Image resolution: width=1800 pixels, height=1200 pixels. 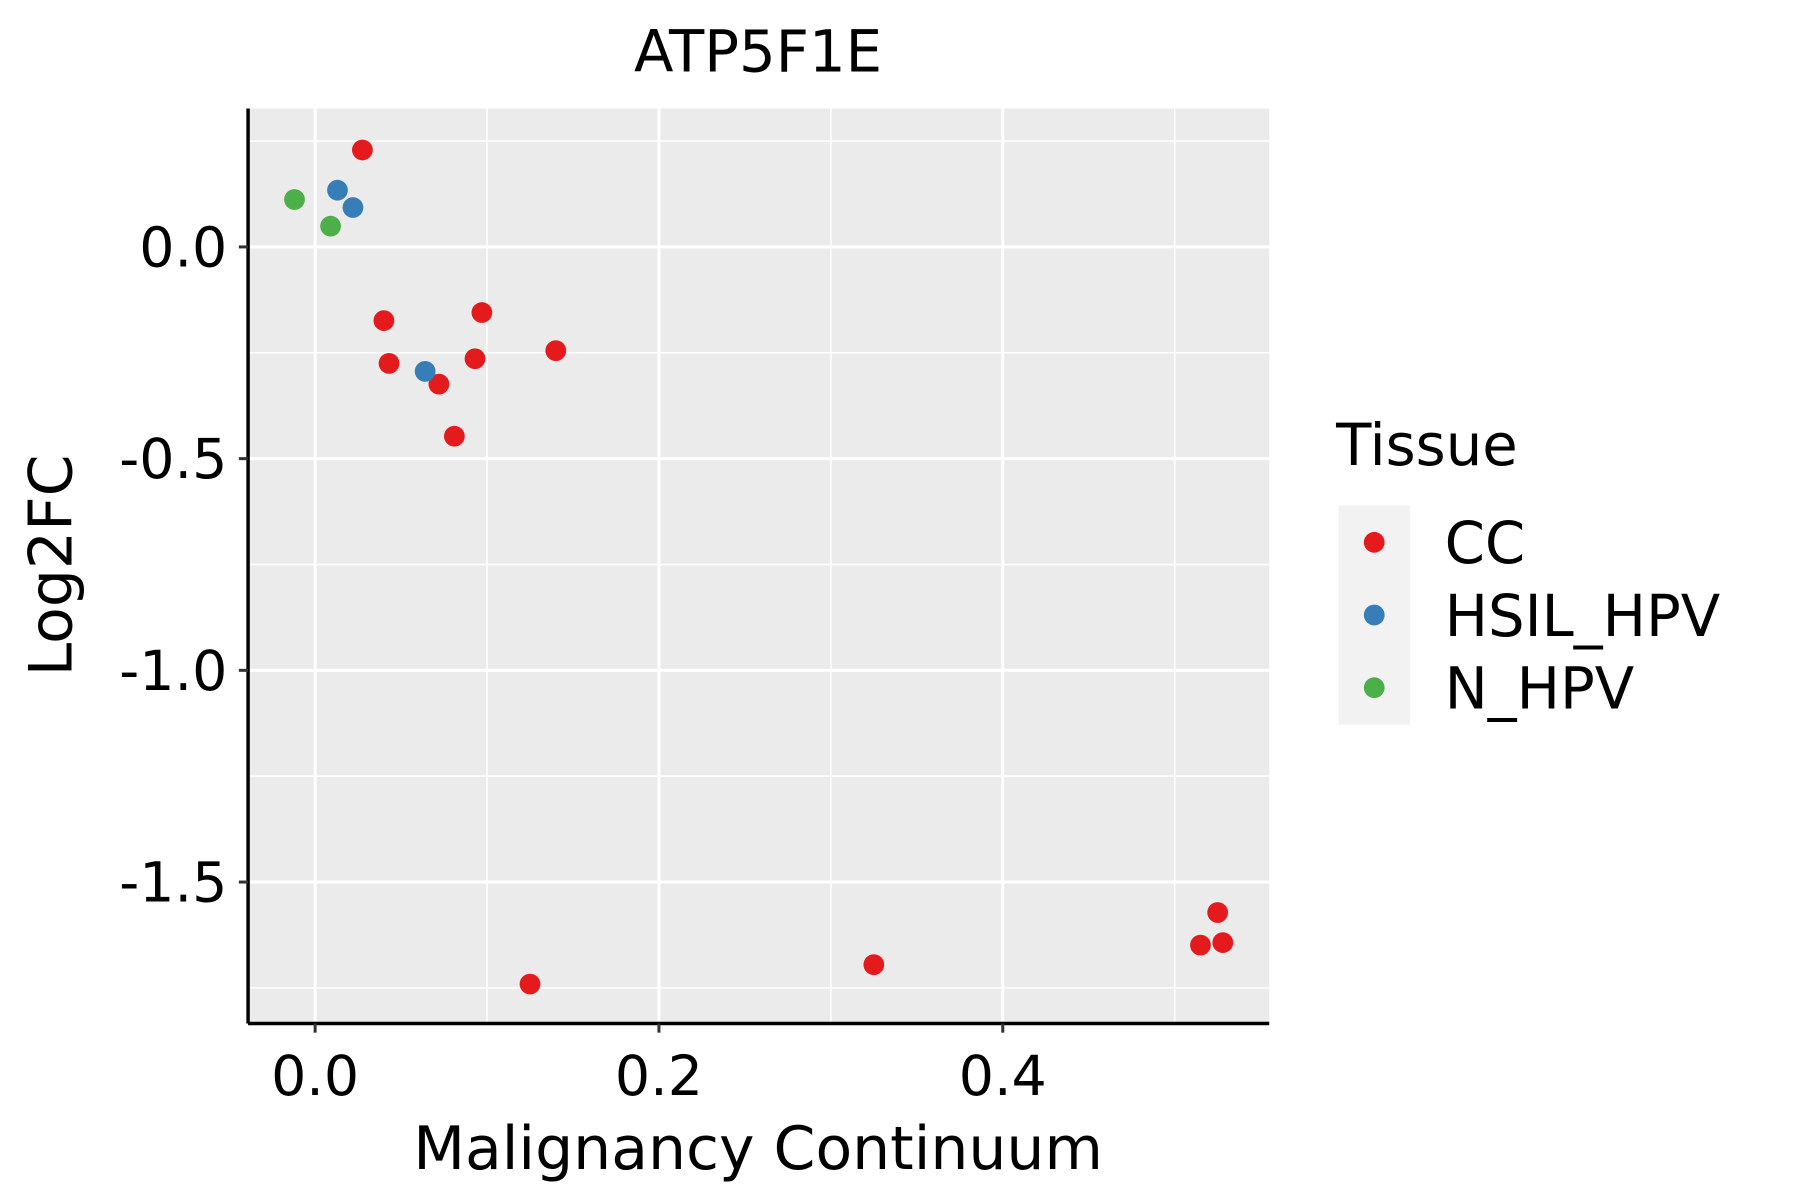 What do you see at coordinates (1485, 543) in the screenshot?
I see `legend-label: CC` at bounding box center [1485, 543].